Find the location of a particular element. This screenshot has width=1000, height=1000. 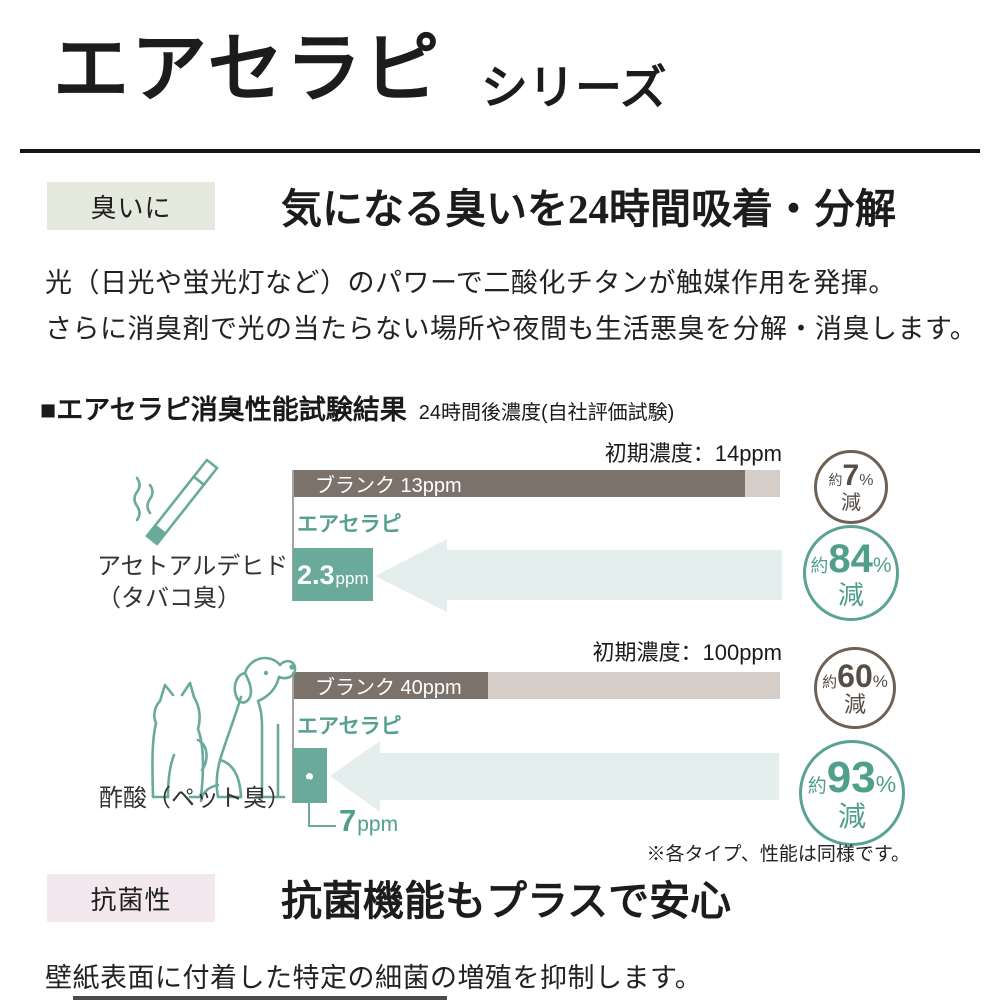

chart-group-label: アセトアルデヒド is located at coordinates (193, 566).